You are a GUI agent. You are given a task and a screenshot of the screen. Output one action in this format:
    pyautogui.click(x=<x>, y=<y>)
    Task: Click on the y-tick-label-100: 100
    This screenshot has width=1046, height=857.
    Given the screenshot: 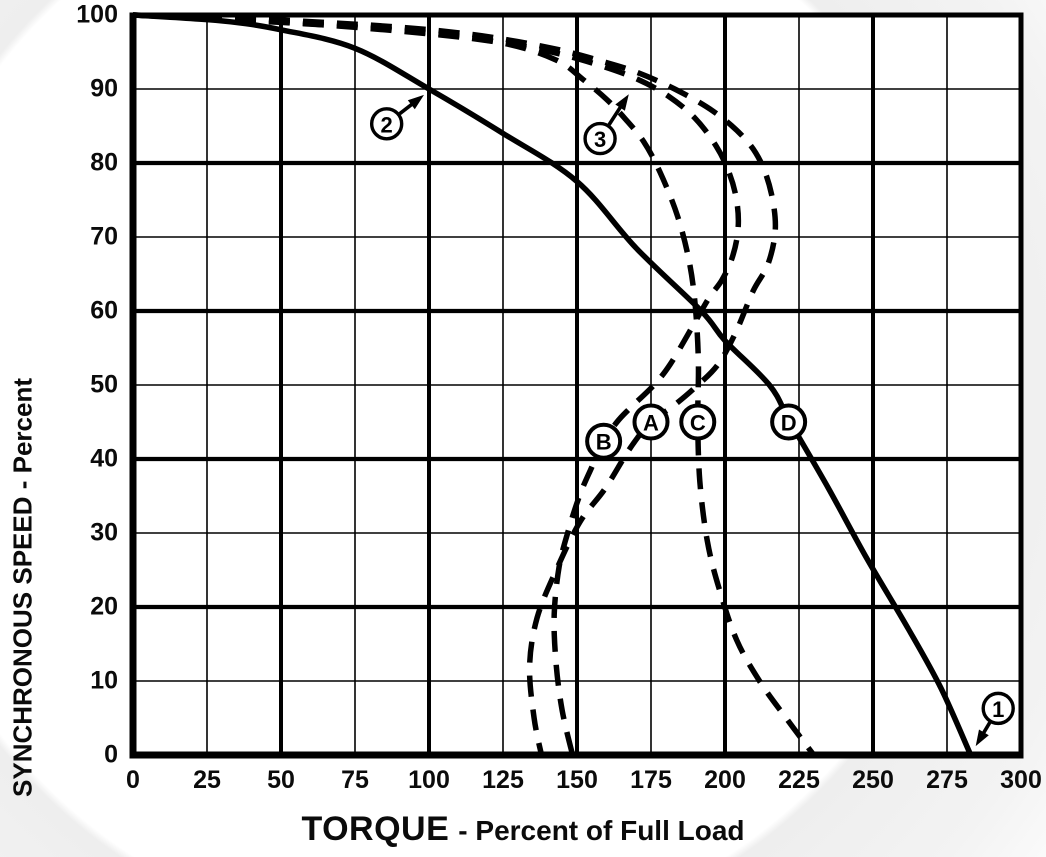 What is the action you would take?
    pyautogui.click(x=97, y=14)
    